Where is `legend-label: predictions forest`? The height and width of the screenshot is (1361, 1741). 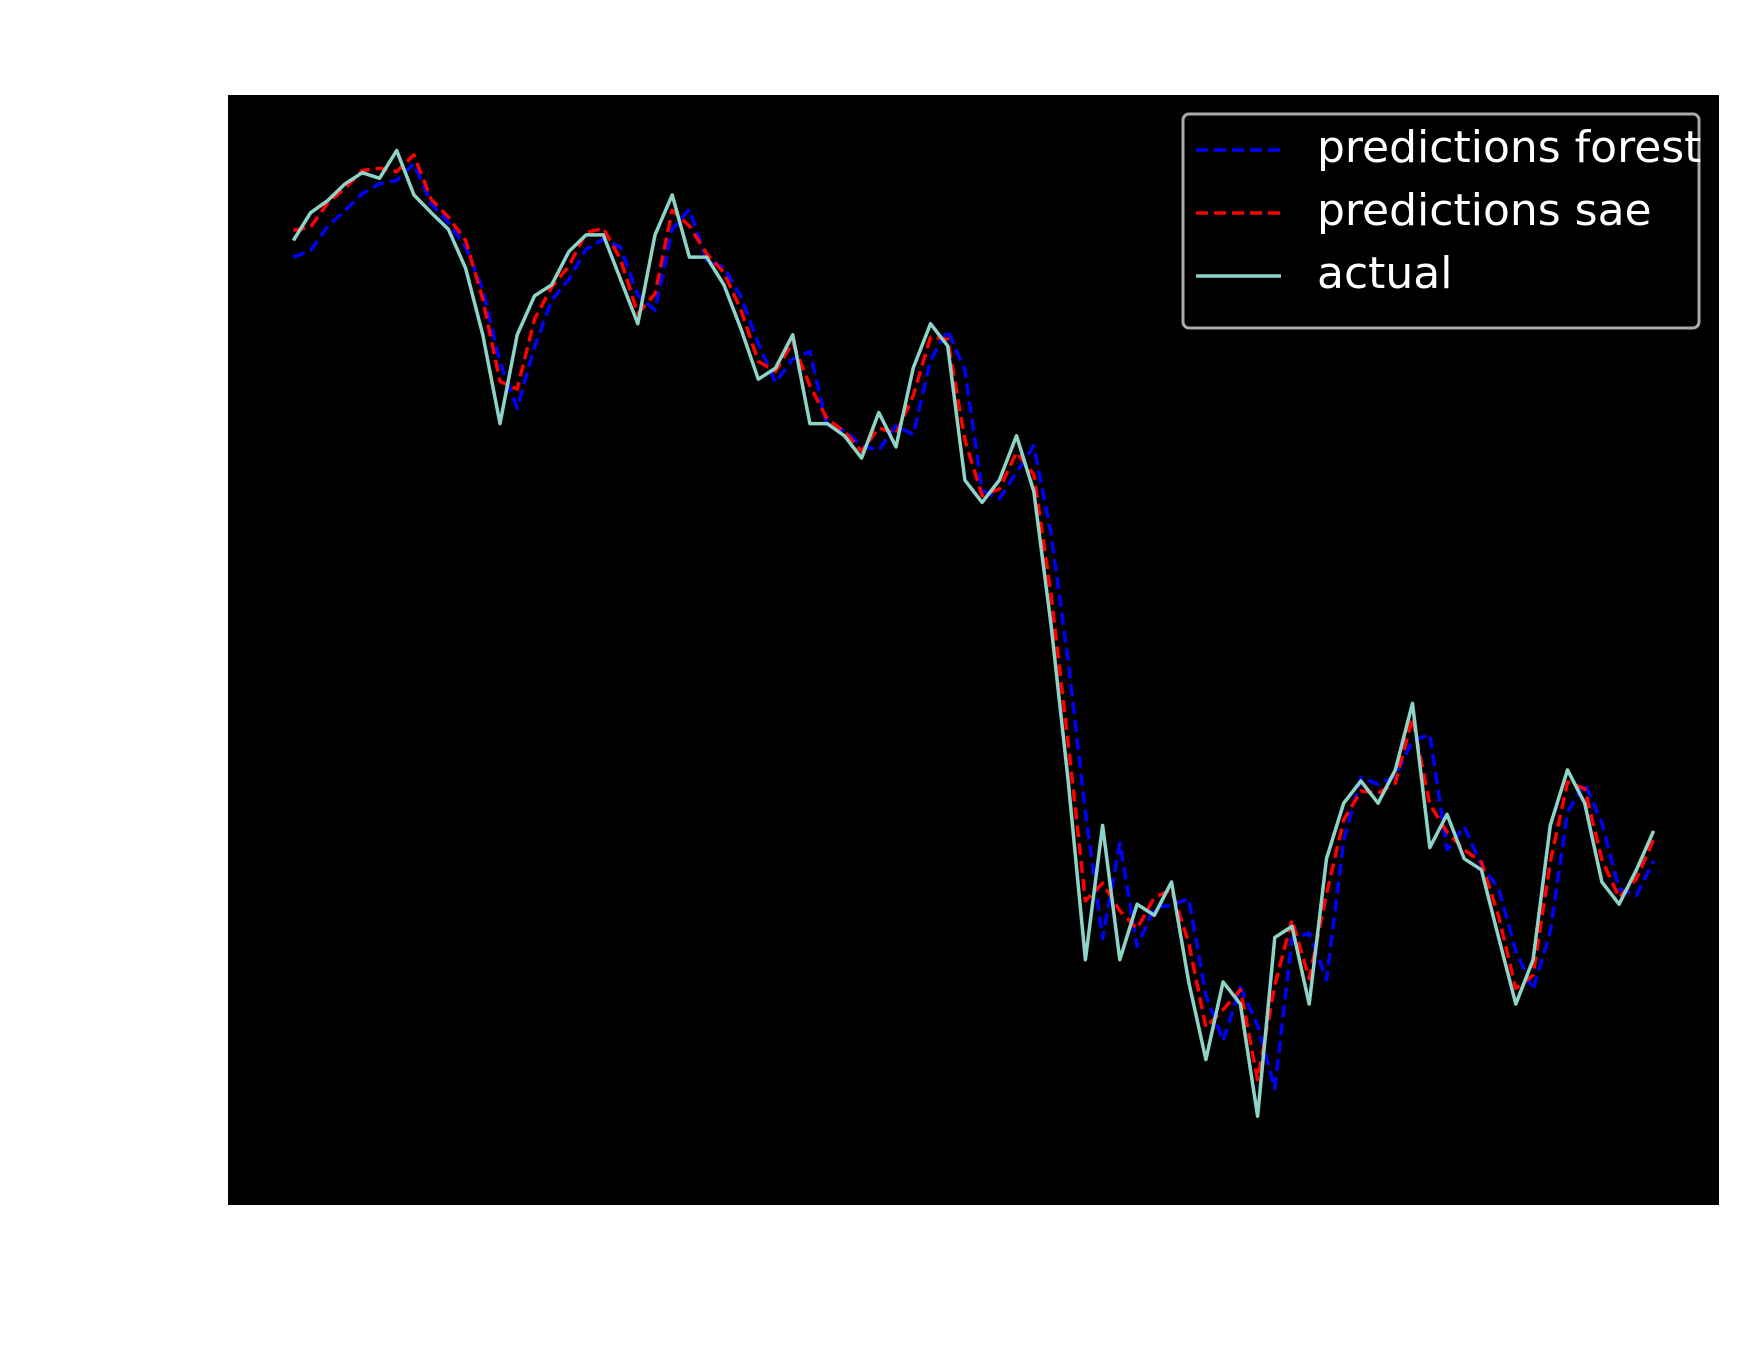
legend-label: predictions forest is located at coordinates (1509, 147).